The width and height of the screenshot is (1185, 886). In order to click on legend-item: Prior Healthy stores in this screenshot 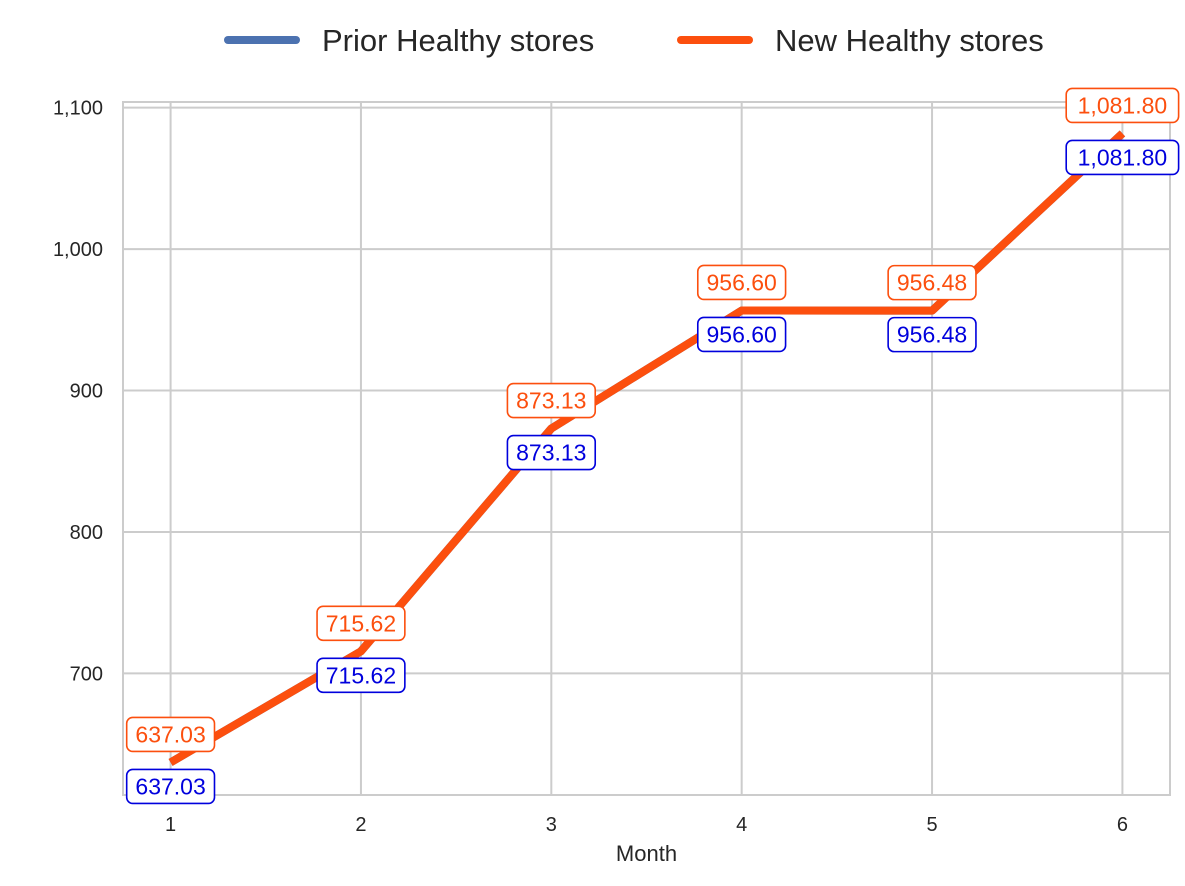, I will do `click(409, 40)`.